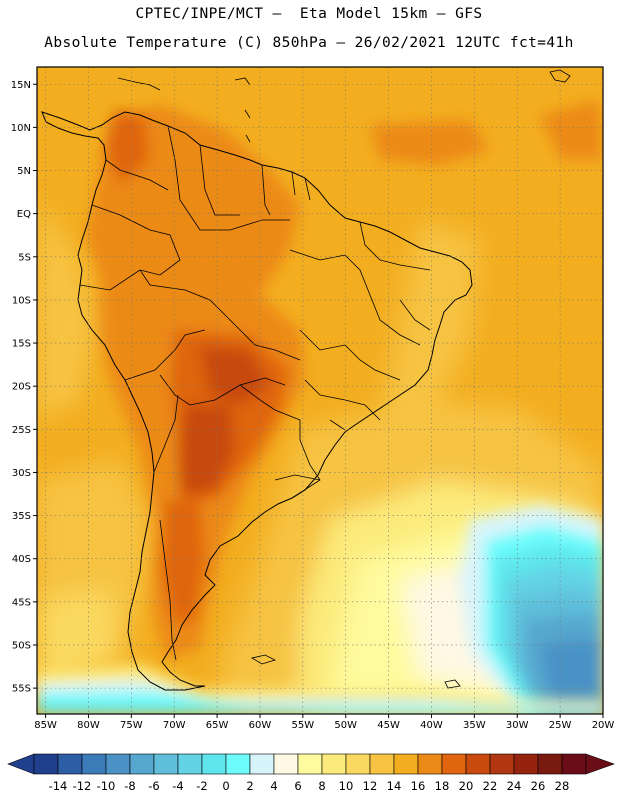 The width and height of the screenshot is (618, 800). I want to click on colorbar-label: 28, so click(562, 786).